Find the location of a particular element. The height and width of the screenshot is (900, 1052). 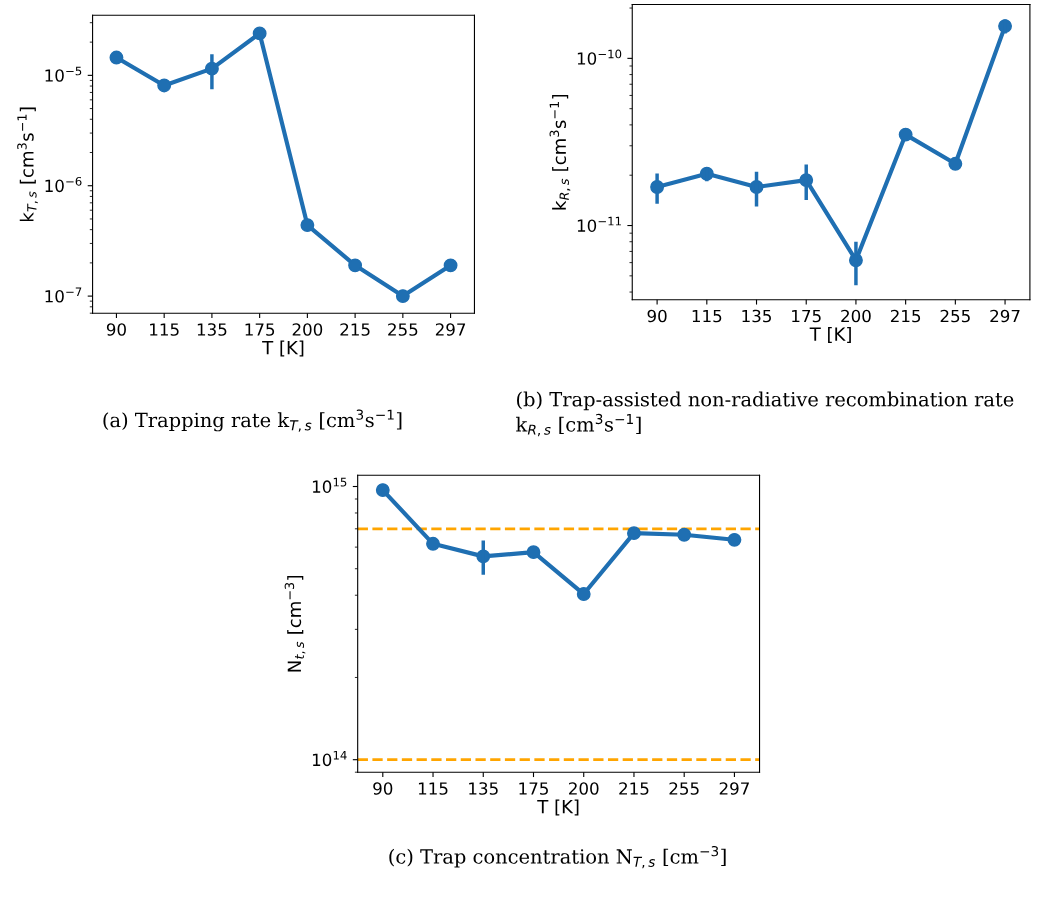

y-tick-label: 10$^{−10}$ is located at coordinates (599, 57).